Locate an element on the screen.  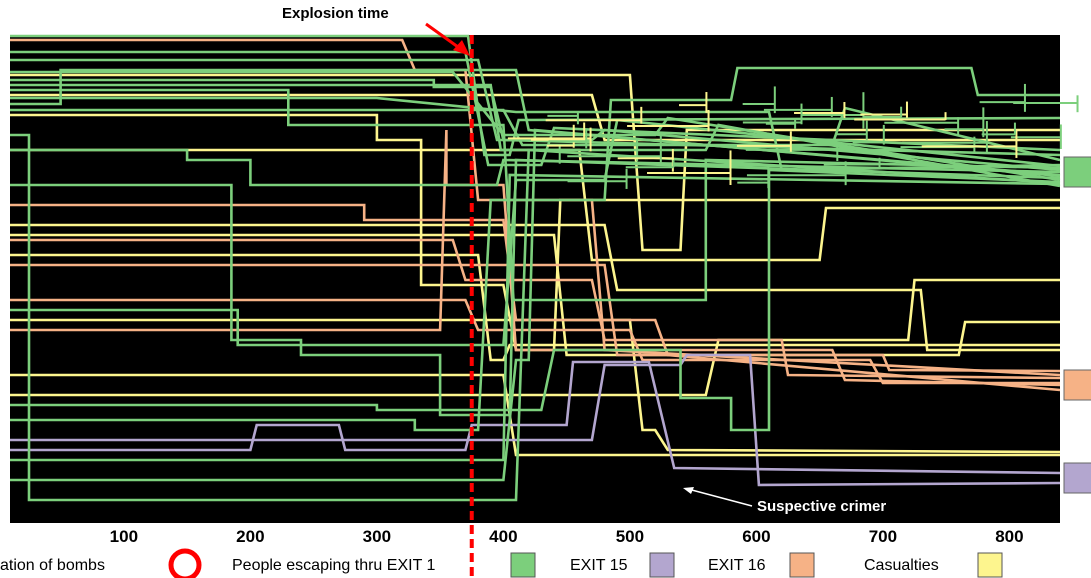
x-tick-label: 200 is located at coordinates (250, 536).